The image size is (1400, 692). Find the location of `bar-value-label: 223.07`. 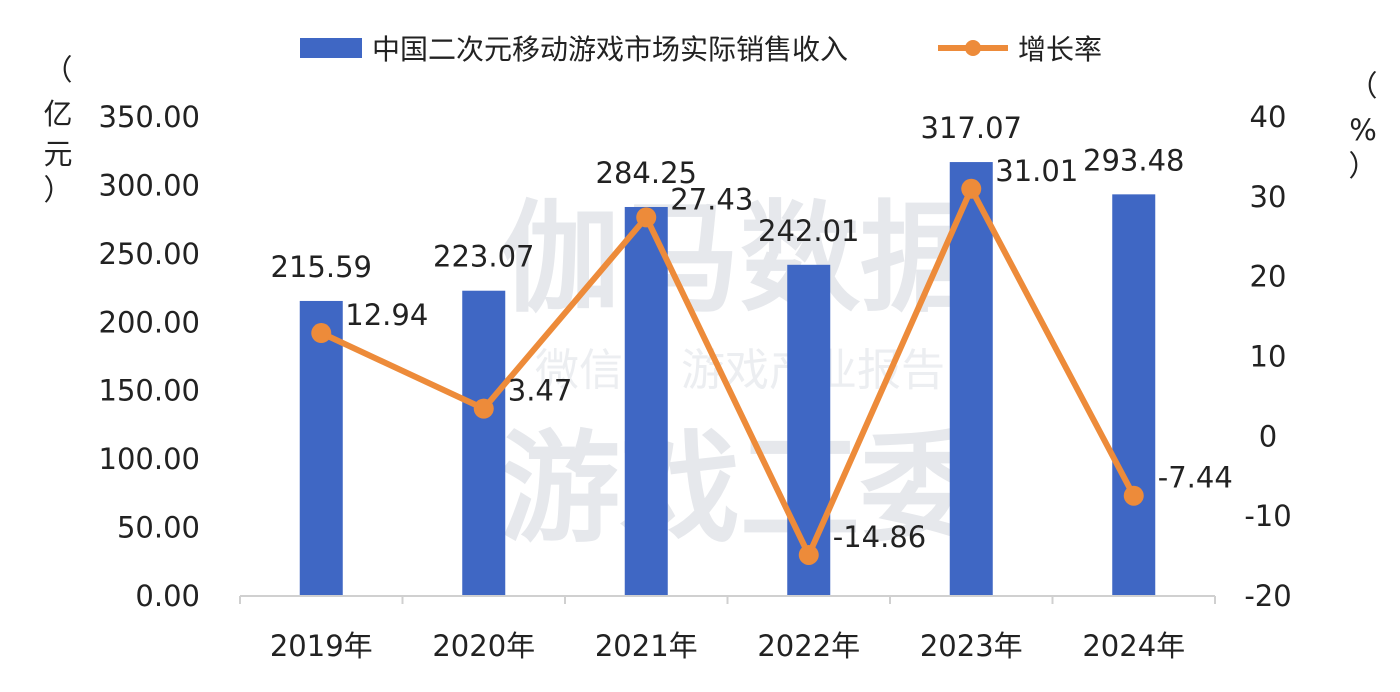

bar-value-label: 223.07 is located at coordinates (483, 257).